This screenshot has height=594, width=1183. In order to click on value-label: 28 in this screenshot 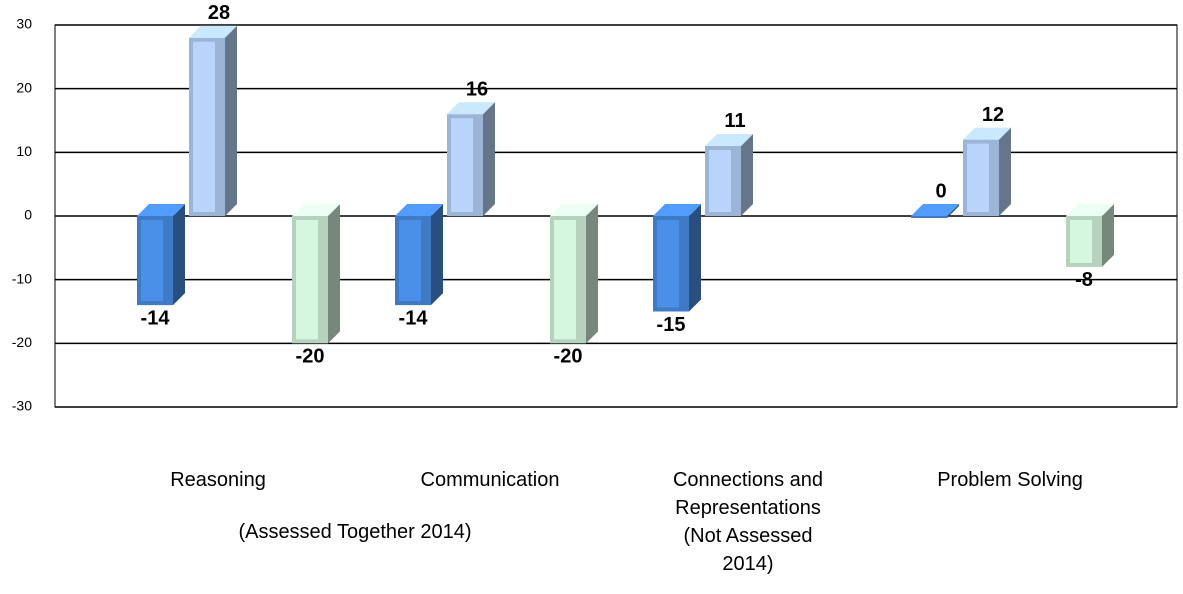, I will do `click(219, 13)`.